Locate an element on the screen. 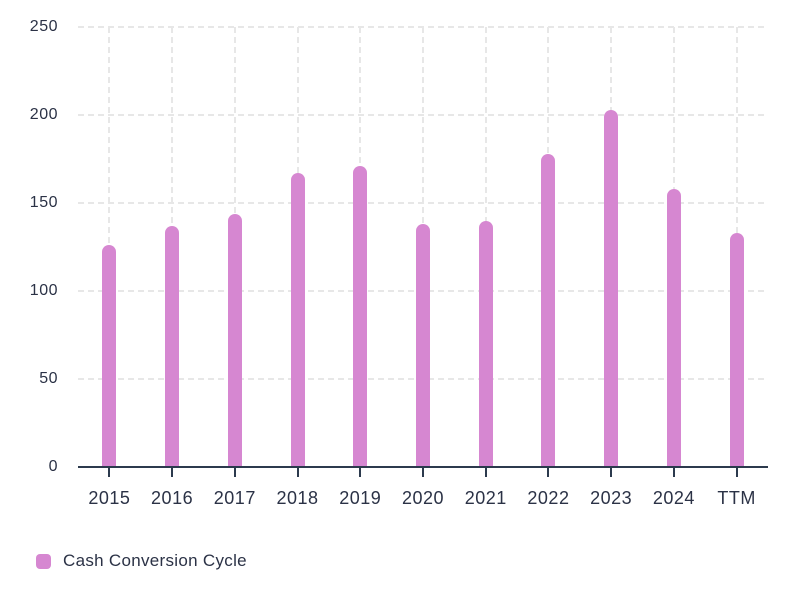 This screenshot has height=601, width=804. x-axis-label-2020: 2020 is located at coordinates (422, 498).